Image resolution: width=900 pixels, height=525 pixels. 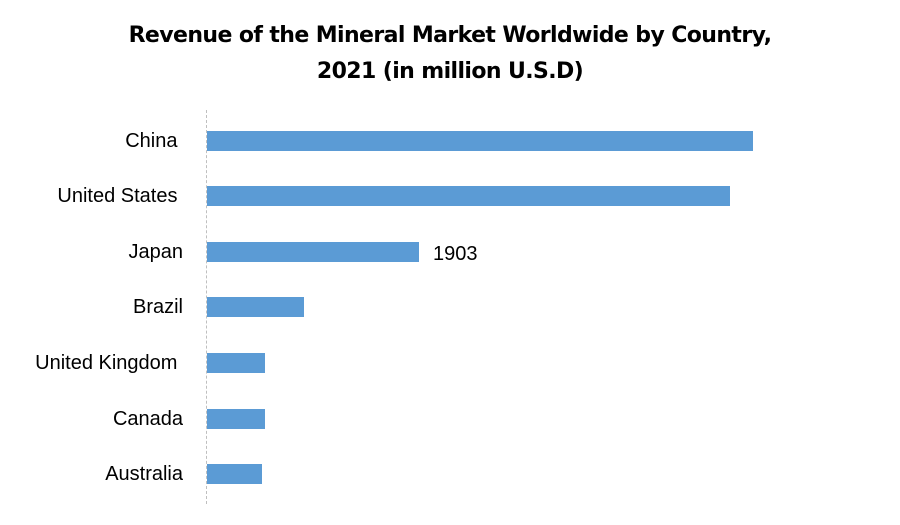 I want to click on bar-row-china: China, so click(x=450, y=141).